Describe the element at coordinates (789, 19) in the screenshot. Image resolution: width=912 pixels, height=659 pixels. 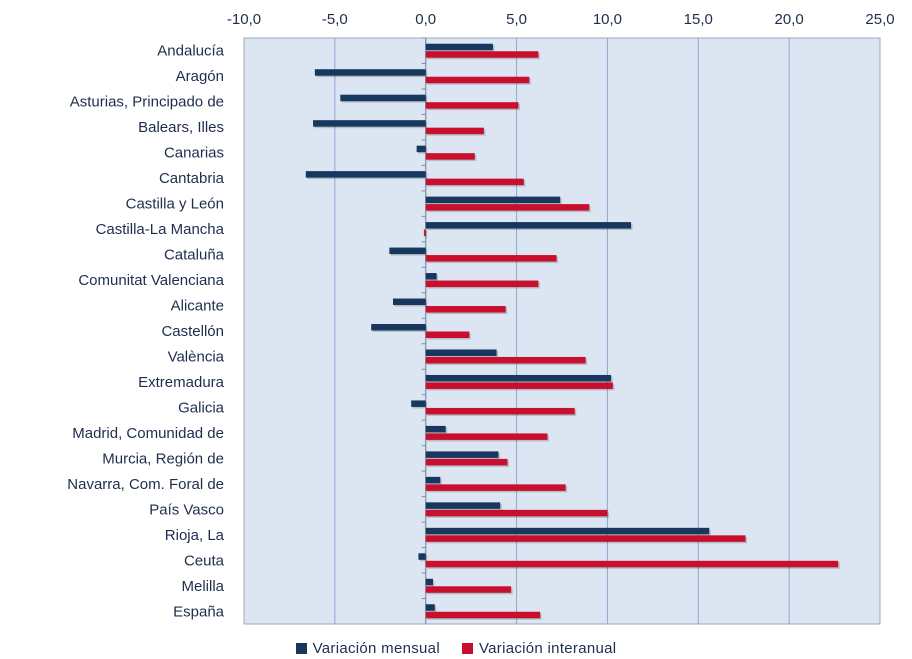
I see `x-tick-label: 20,0` at that location.